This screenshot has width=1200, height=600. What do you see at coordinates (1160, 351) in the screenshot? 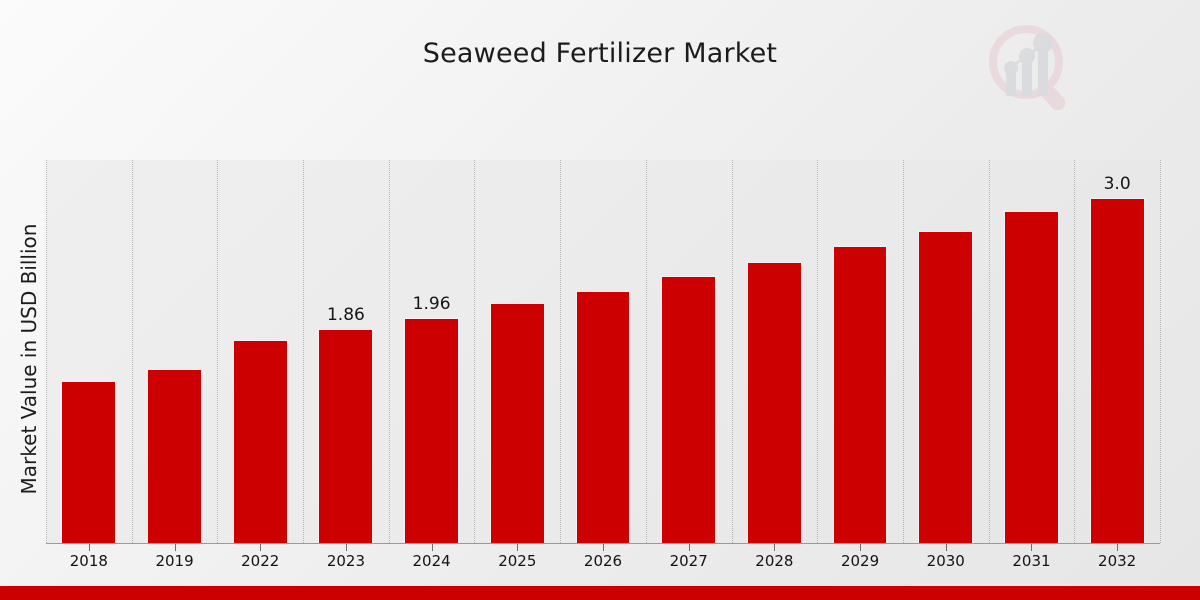
I see `gridline` at bounding box center [1160, 351].